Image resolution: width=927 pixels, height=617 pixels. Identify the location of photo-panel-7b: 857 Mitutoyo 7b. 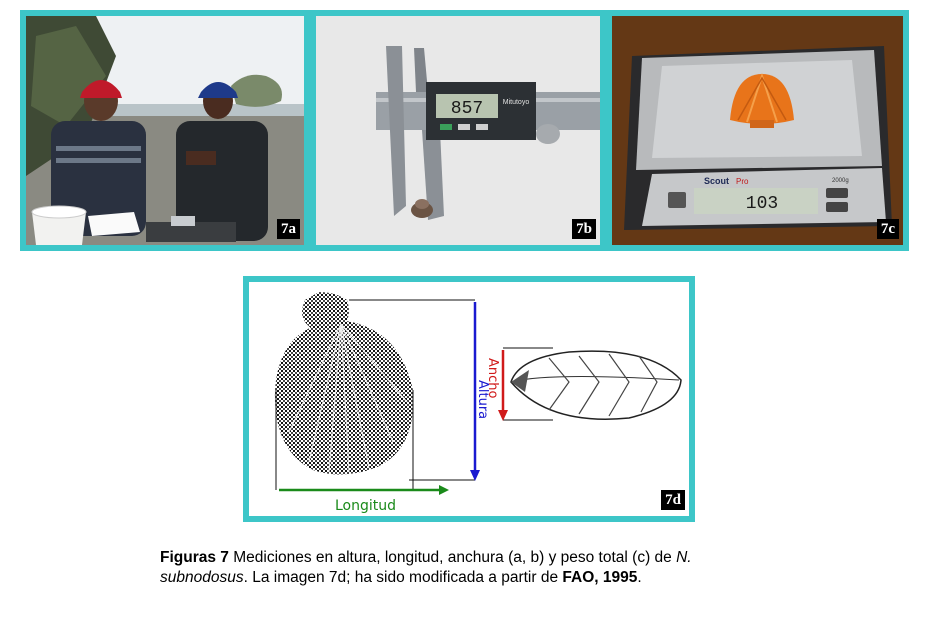
(458, 130).